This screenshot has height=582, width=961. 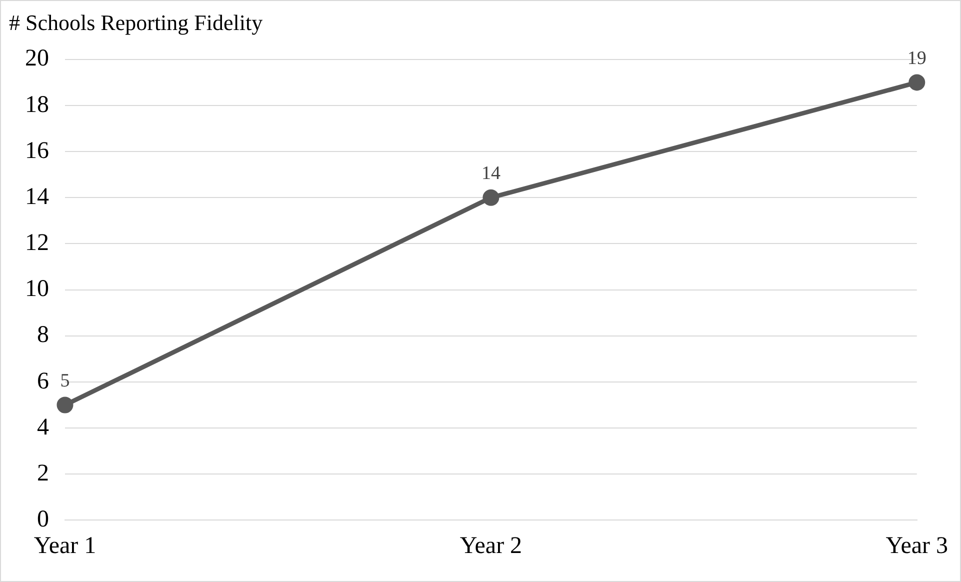 I want to click on y-tick-label: 4, so click(x=43, y=427).